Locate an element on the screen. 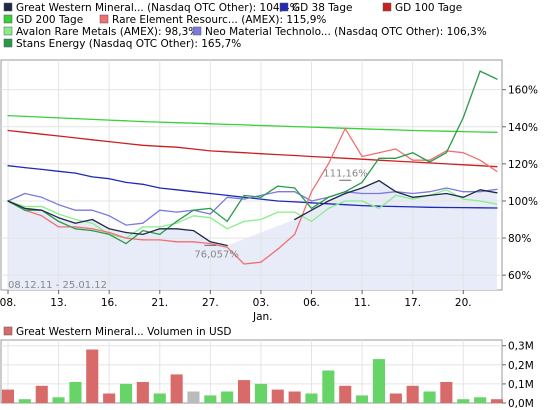  legend-label-gd200: GD 200 Tage is located at coordinates (49, 20).